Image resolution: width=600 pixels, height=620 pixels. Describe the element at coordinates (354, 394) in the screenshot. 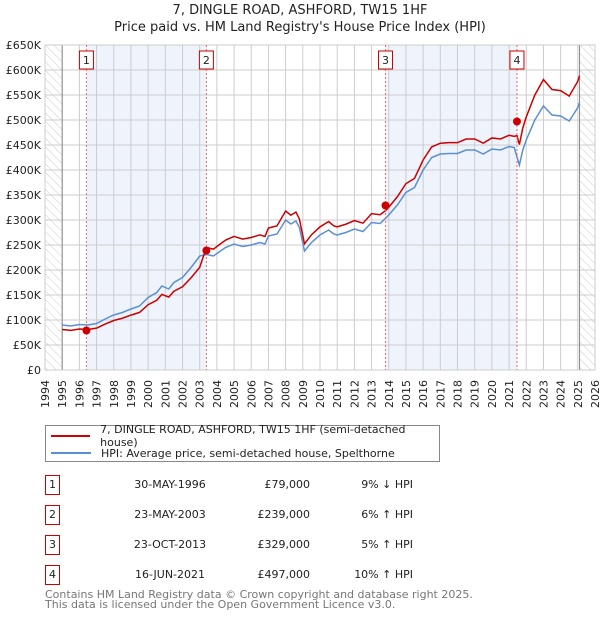

I see `x-tick-label: 2012` at that location.